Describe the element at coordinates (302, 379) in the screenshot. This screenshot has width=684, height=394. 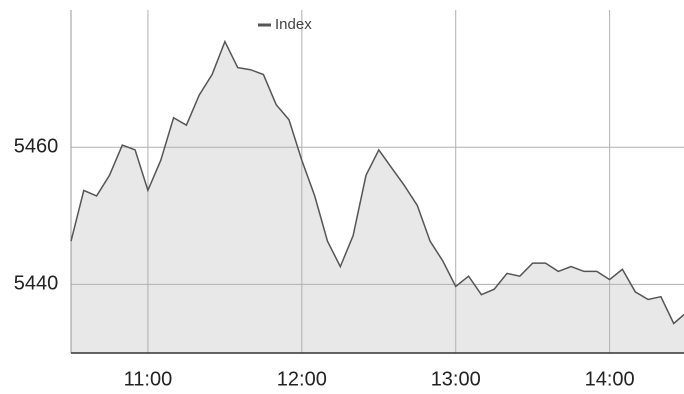
I see `x-tick-label: 12:00` at that location.